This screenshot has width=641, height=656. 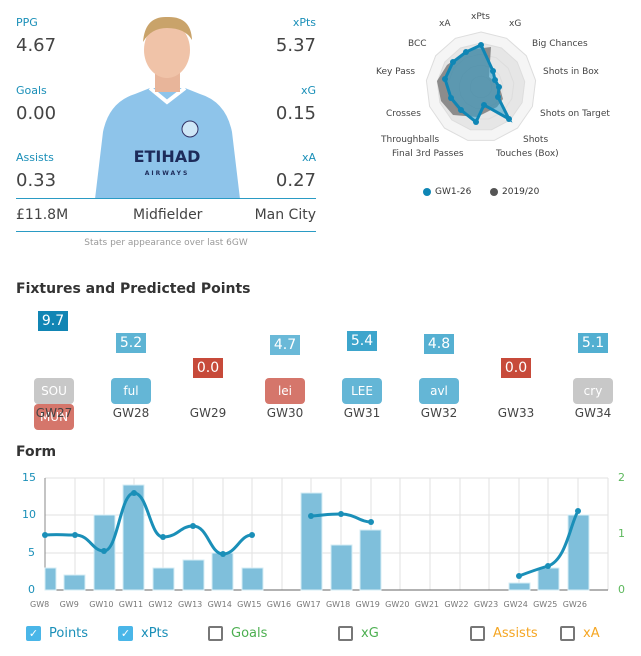 I want to click on x-tick: GW16, so click(x=279, y=604).